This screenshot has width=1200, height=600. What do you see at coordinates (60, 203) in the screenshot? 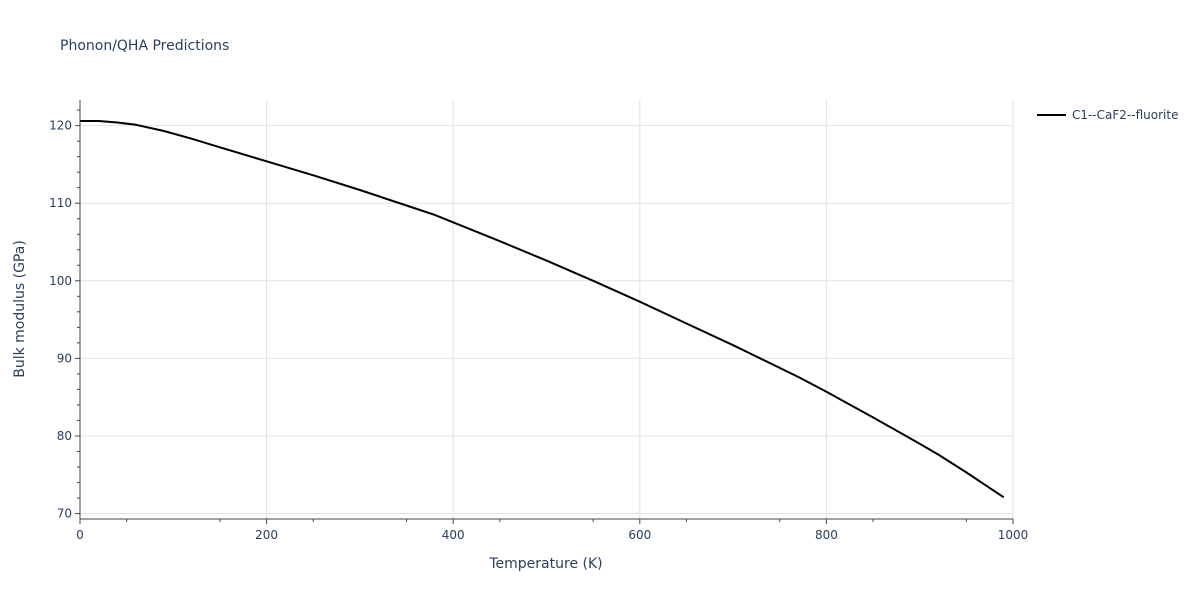
I see `y-tick-label: 110` at bounding box center [60, 203].